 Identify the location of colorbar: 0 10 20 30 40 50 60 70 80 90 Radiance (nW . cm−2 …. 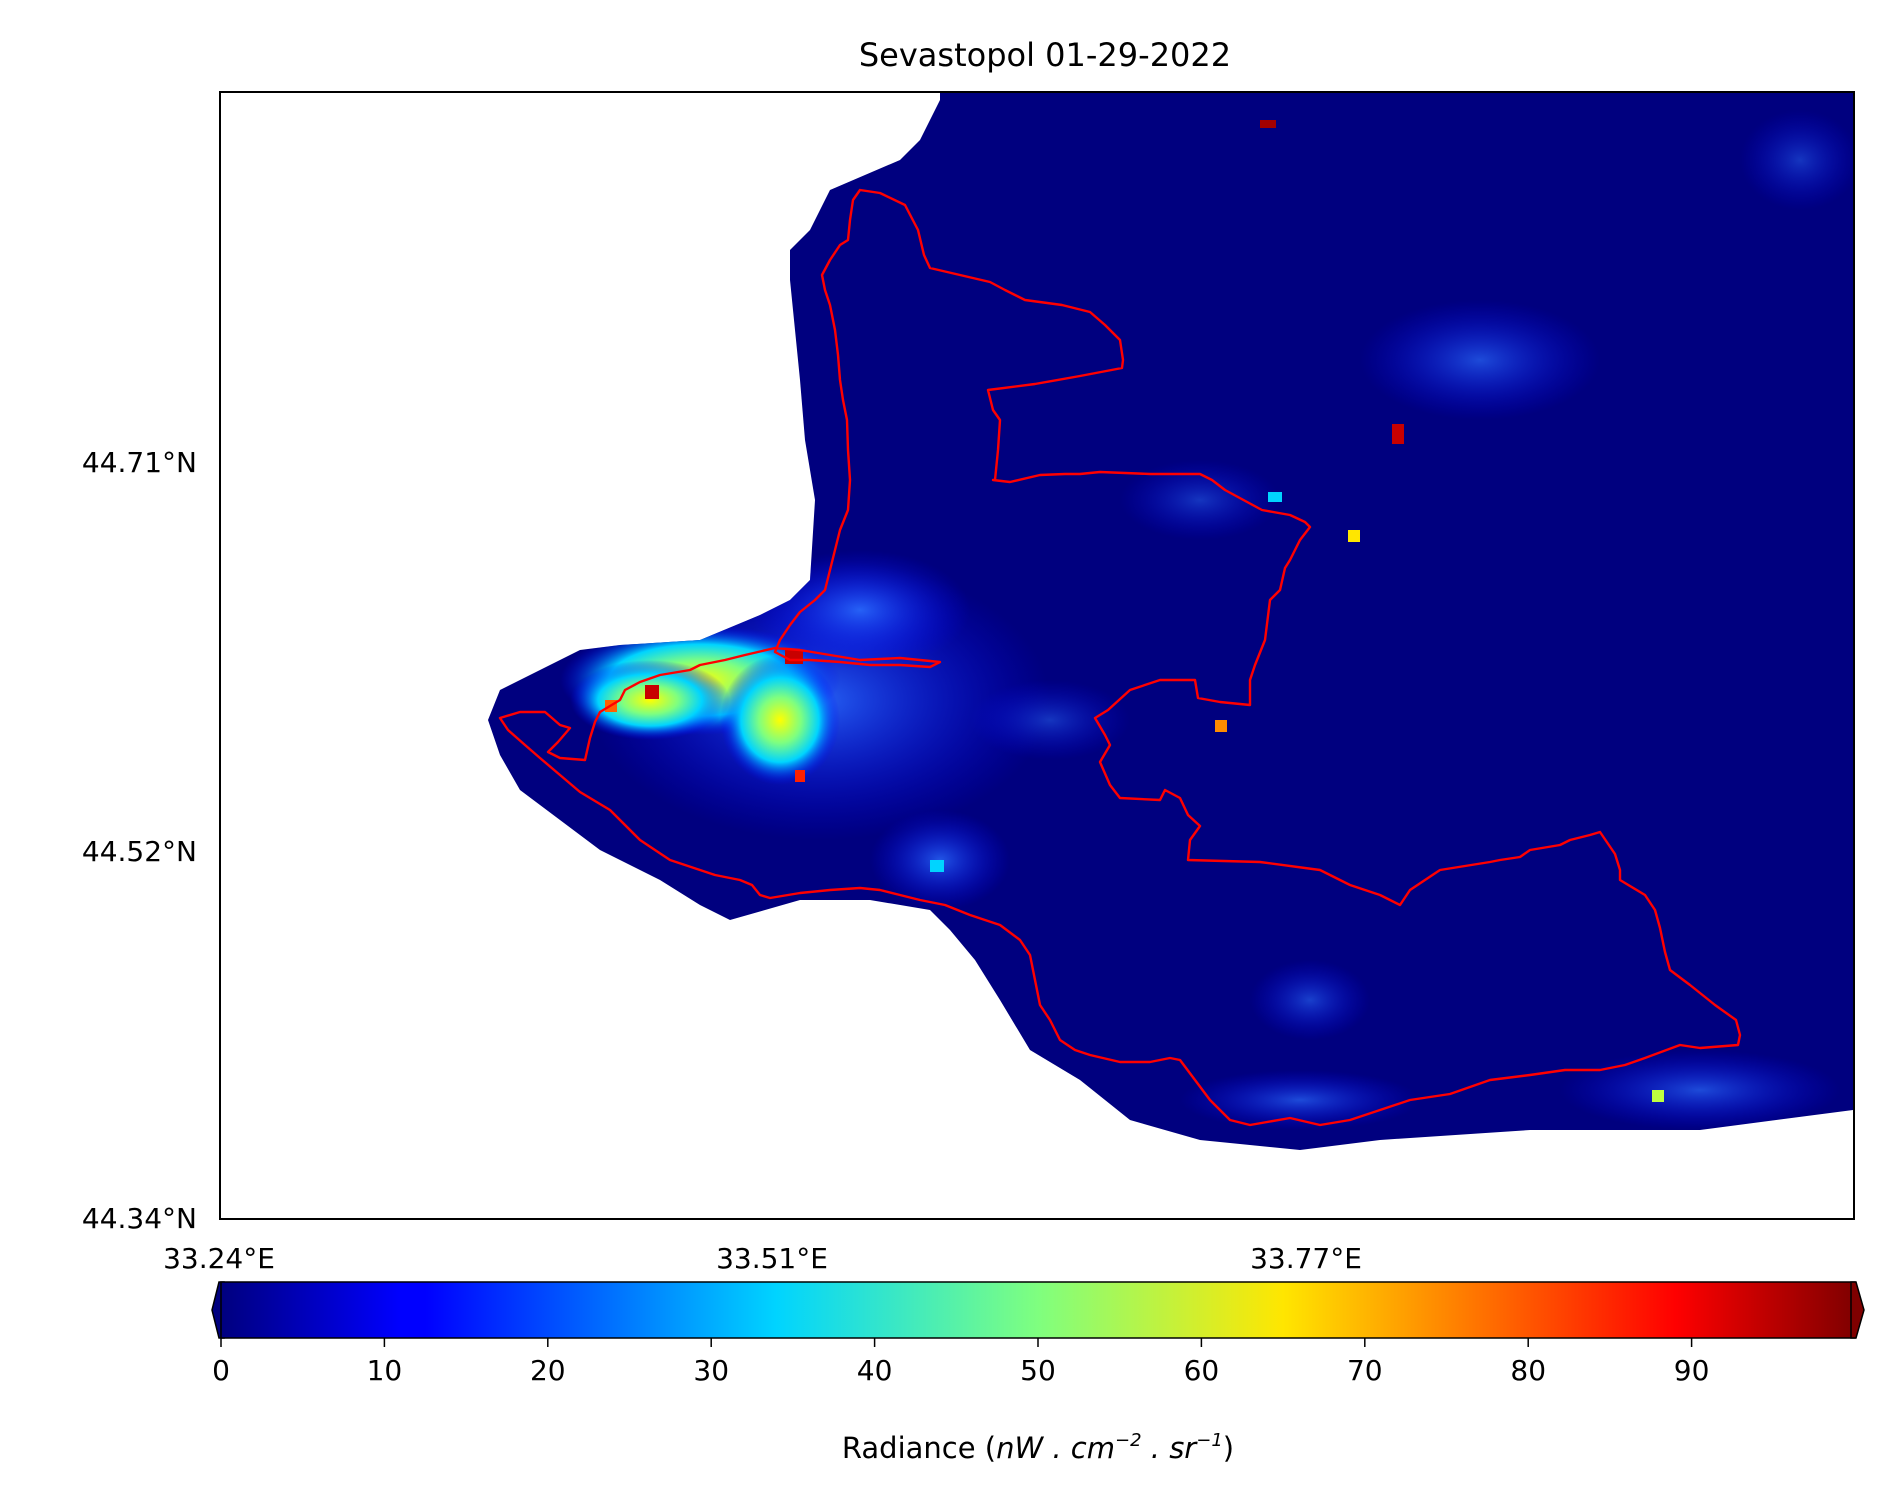
(1038, 1373).